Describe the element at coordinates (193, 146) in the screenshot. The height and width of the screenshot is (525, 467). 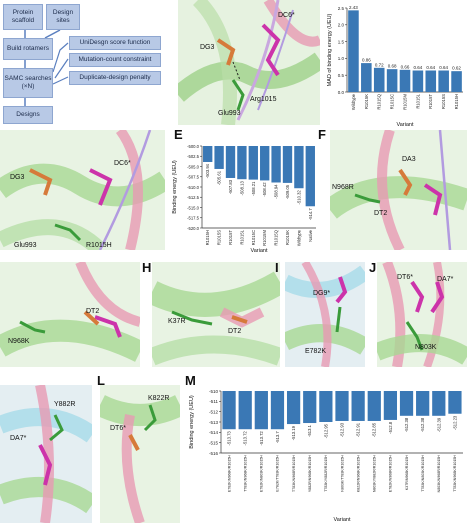
I see `y-tick-label: -500.0` at that location.